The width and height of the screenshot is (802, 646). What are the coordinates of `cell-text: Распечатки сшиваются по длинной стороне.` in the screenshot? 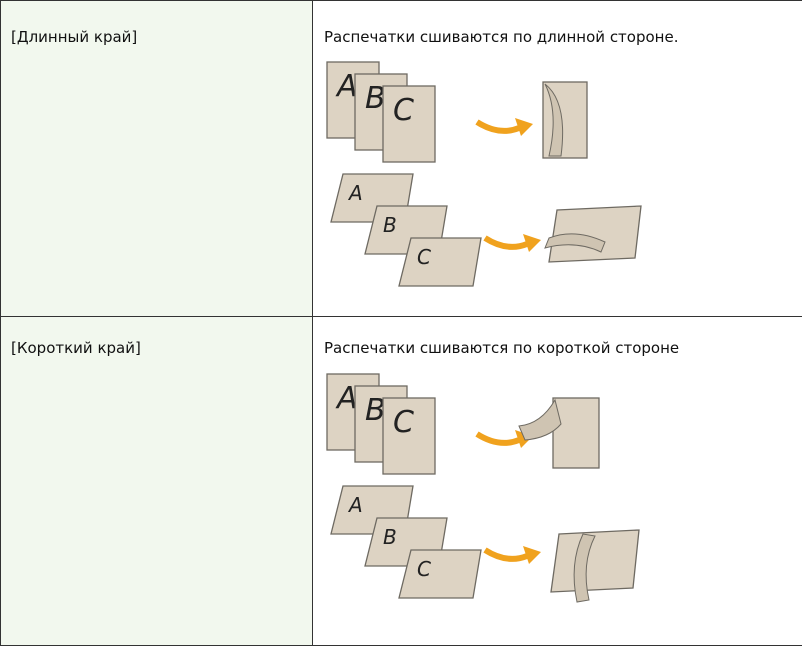 It's located at (501, 37).